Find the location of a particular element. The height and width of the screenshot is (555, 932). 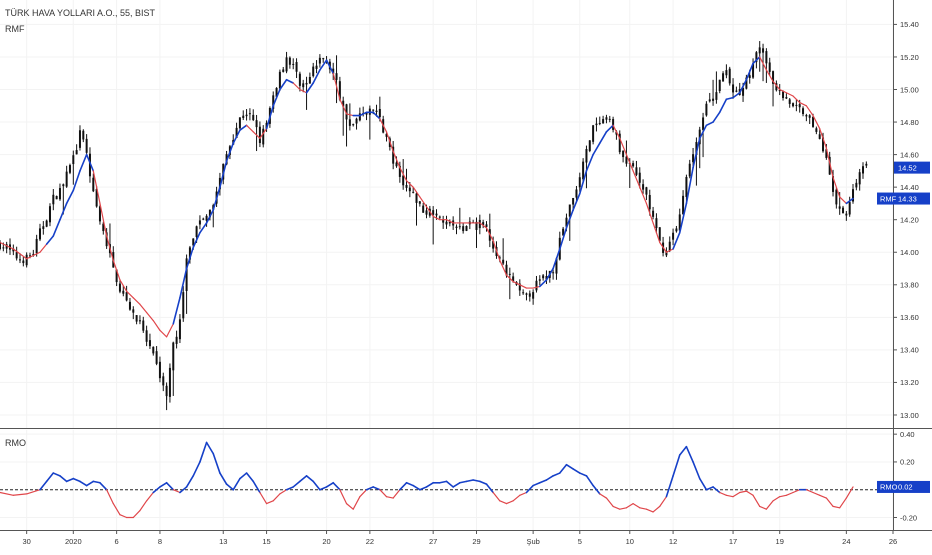

x-tick-label: 17 is located at coordinates (733, 541).